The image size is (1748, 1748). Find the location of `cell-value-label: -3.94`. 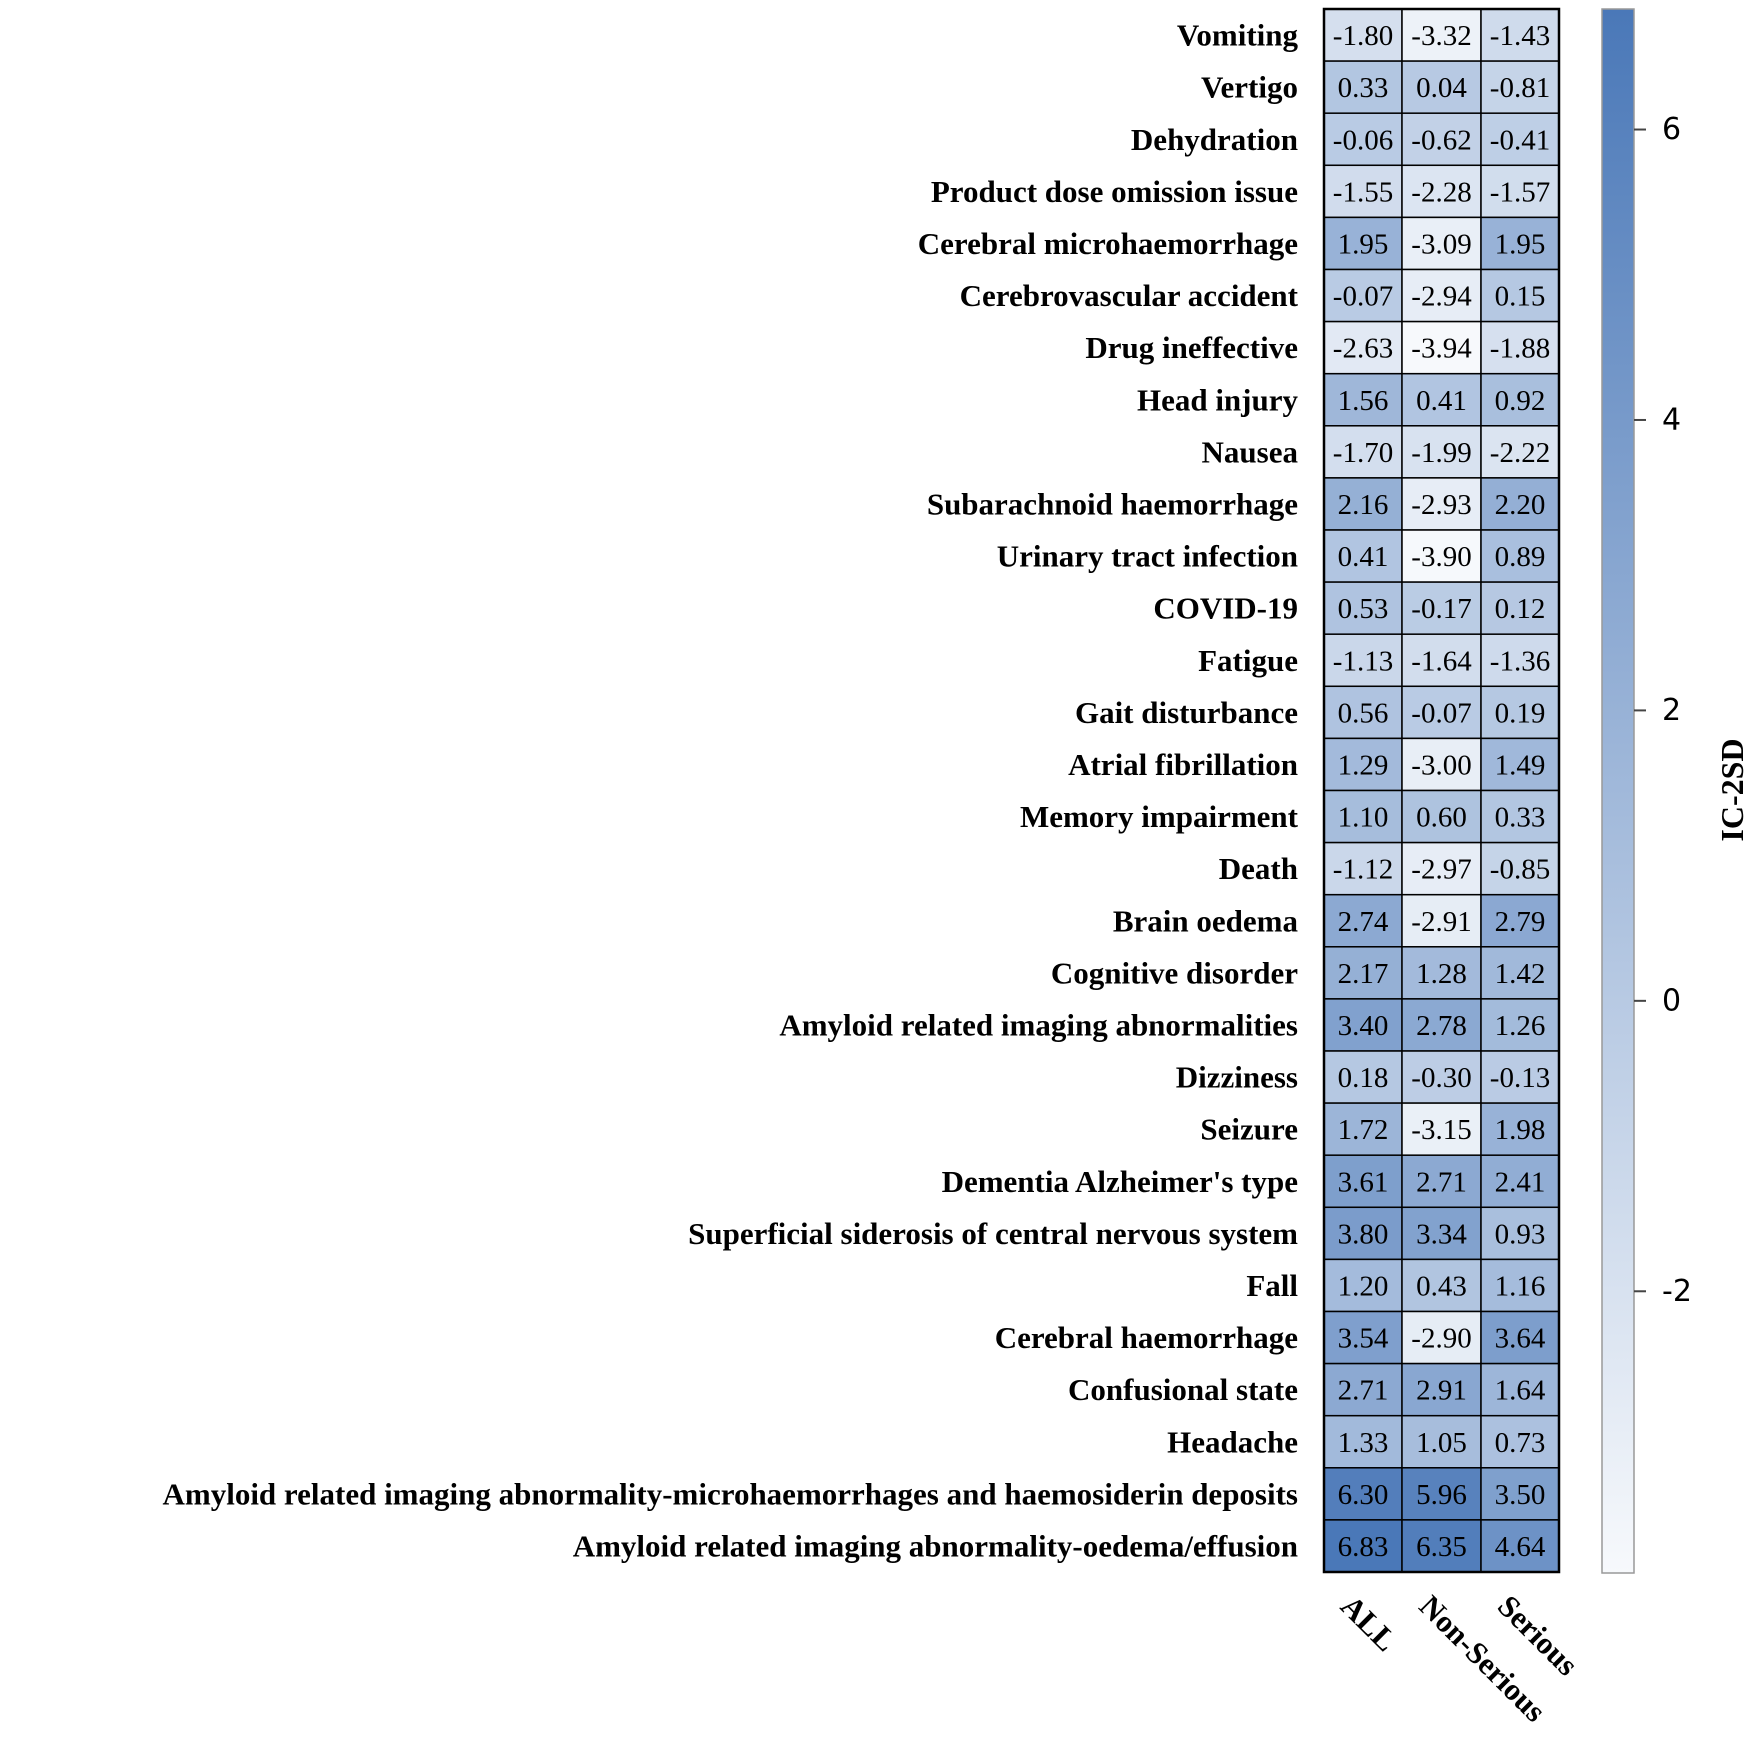

cell-value-label: -3.94 is located at coordinates (1441, 349).